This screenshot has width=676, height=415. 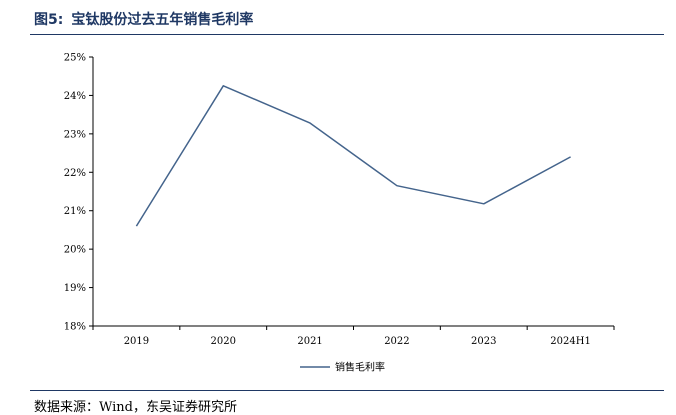 I want to click on y-tick-label: 20%, so click(x=75, y=250).